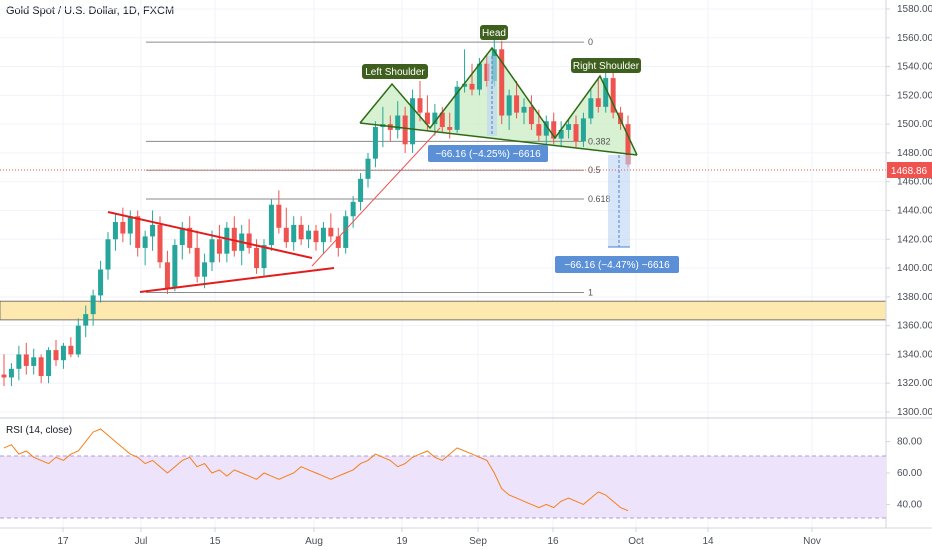 The width and height of the screenshot is (932, 550). What do you see at coordinates (498, 101) in the screenshot?
I see `head-shoulders-pattern` at bounding box center [498, 101].